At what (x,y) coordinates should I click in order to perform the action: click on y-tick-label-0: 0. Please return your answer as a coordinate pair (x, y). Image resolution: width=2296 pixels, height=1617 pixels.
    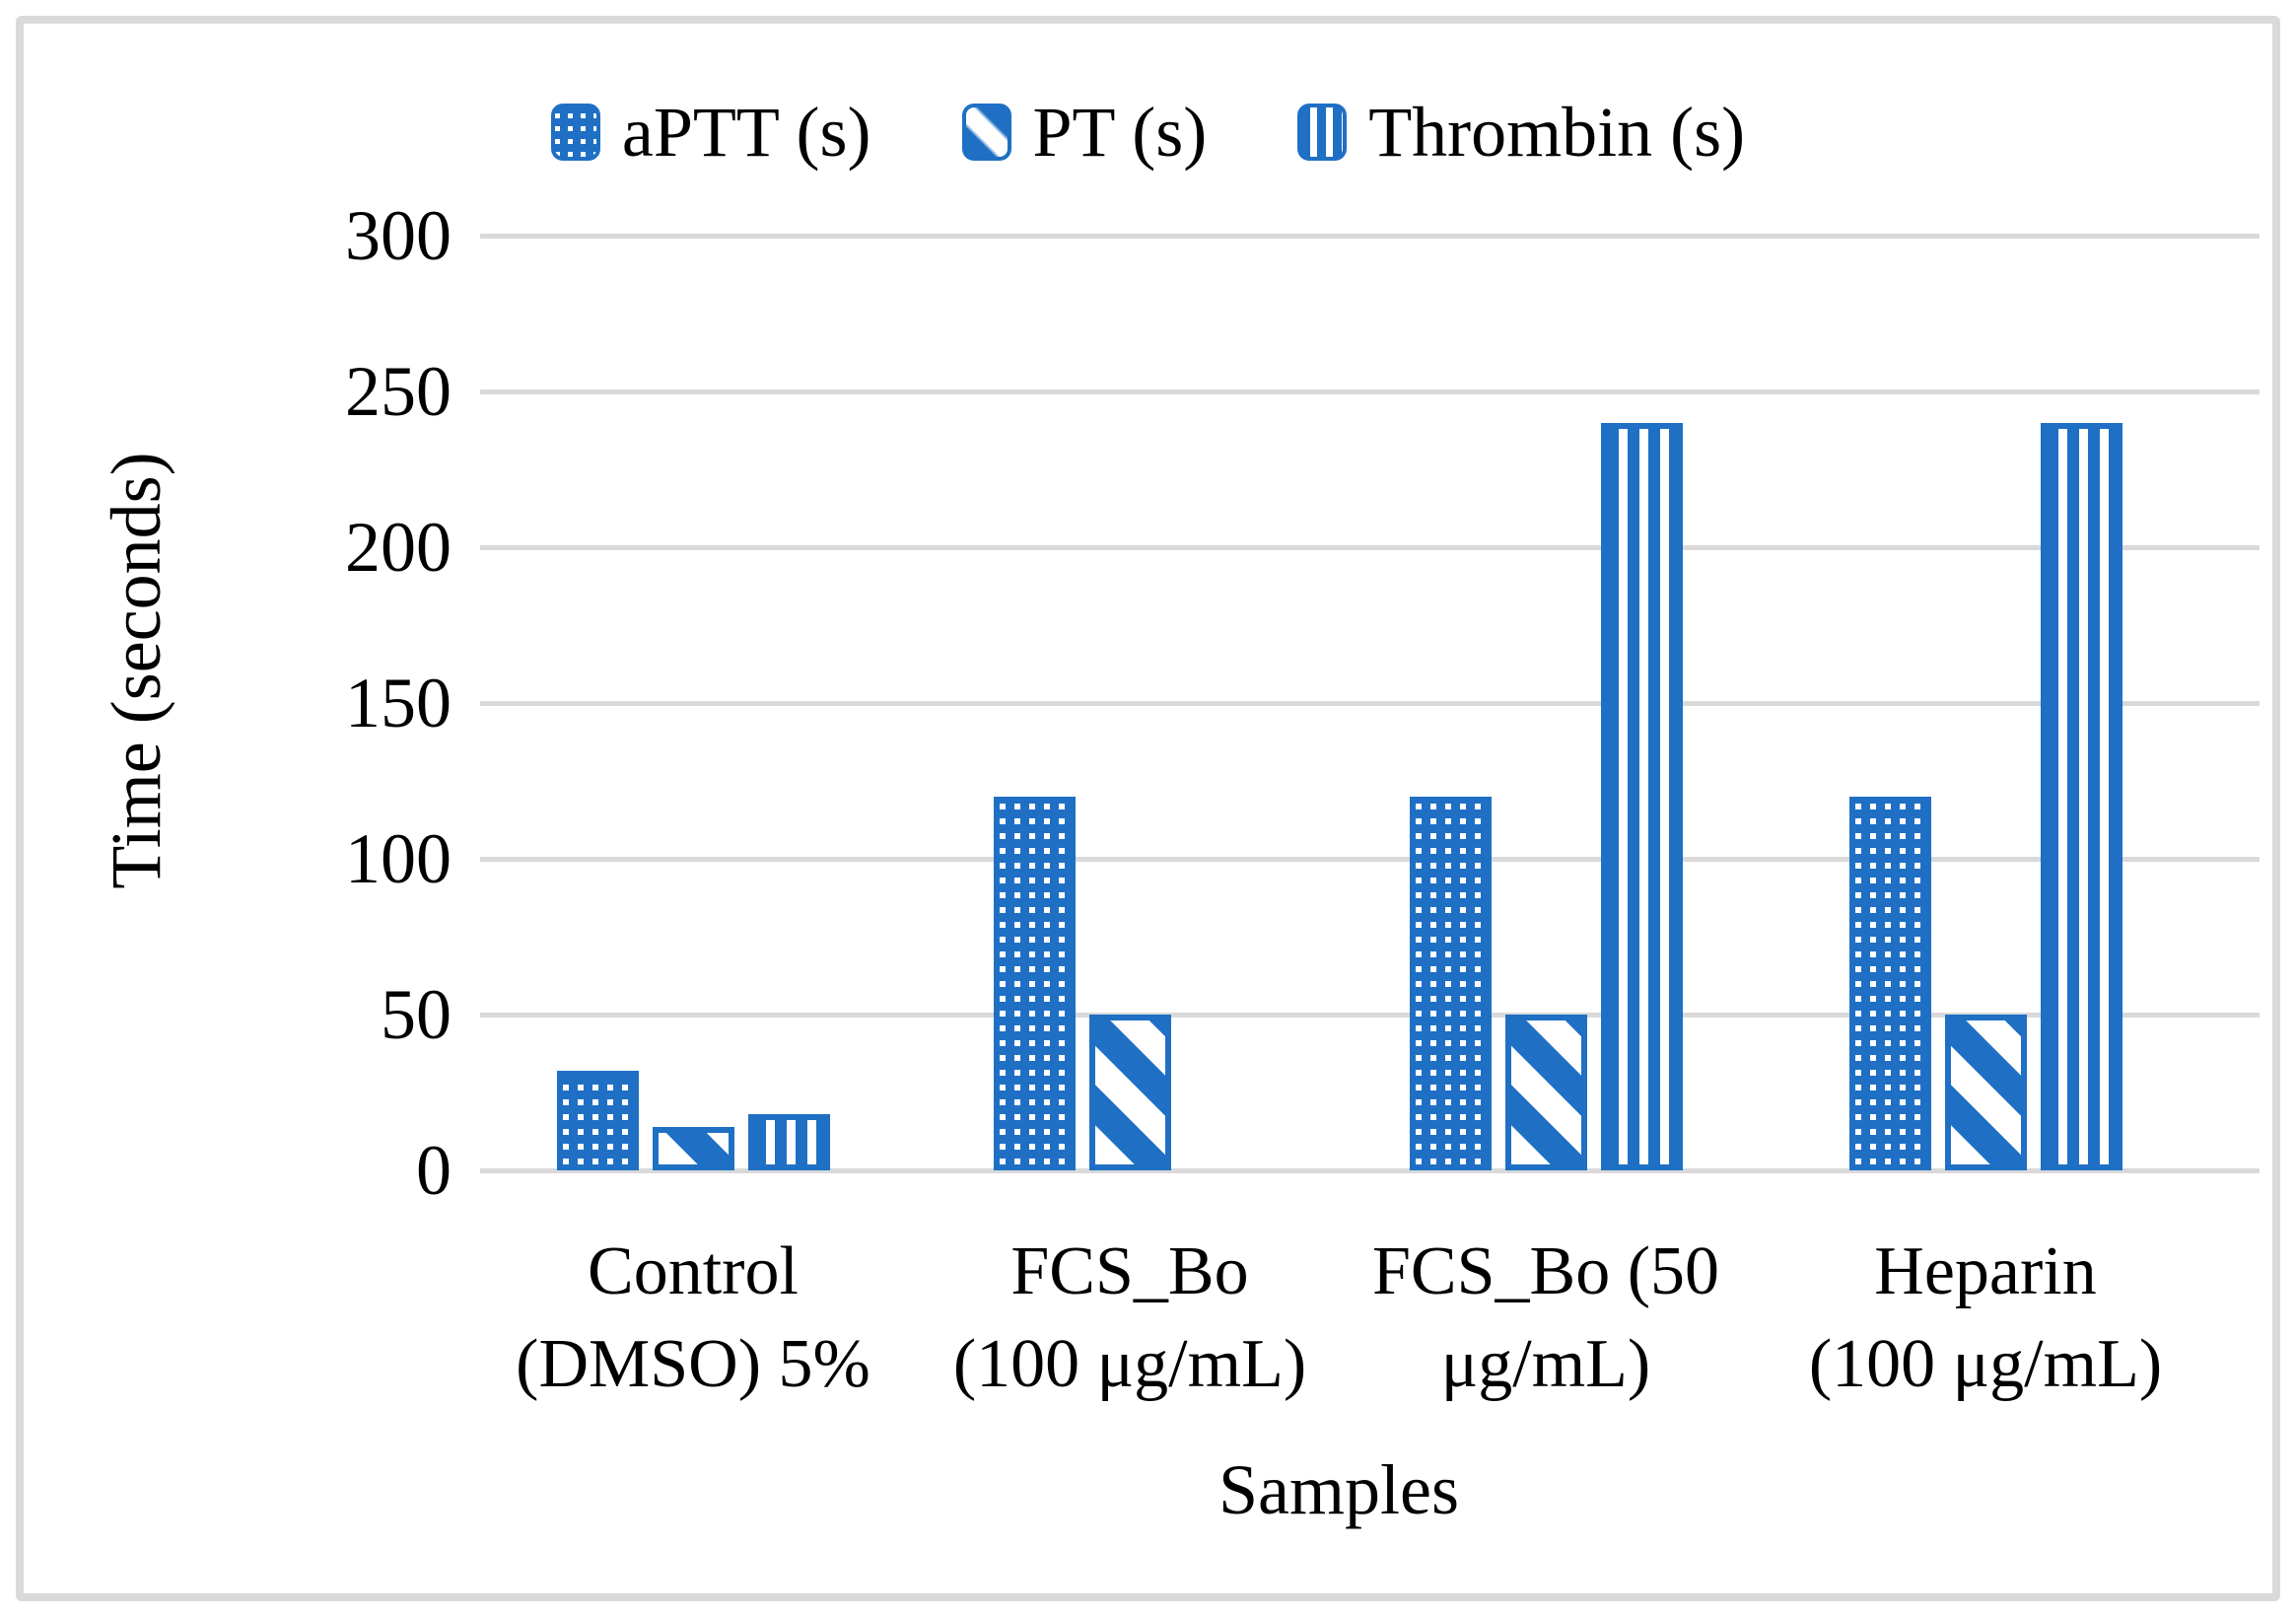
    Looking at the image, I should click on (434, 1170).